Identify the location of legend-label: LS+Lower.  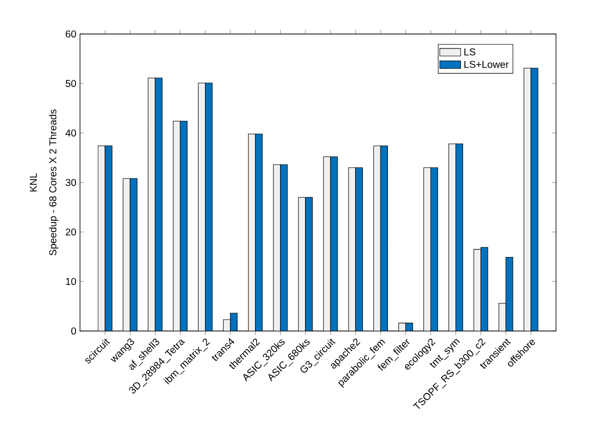
(486, 64).